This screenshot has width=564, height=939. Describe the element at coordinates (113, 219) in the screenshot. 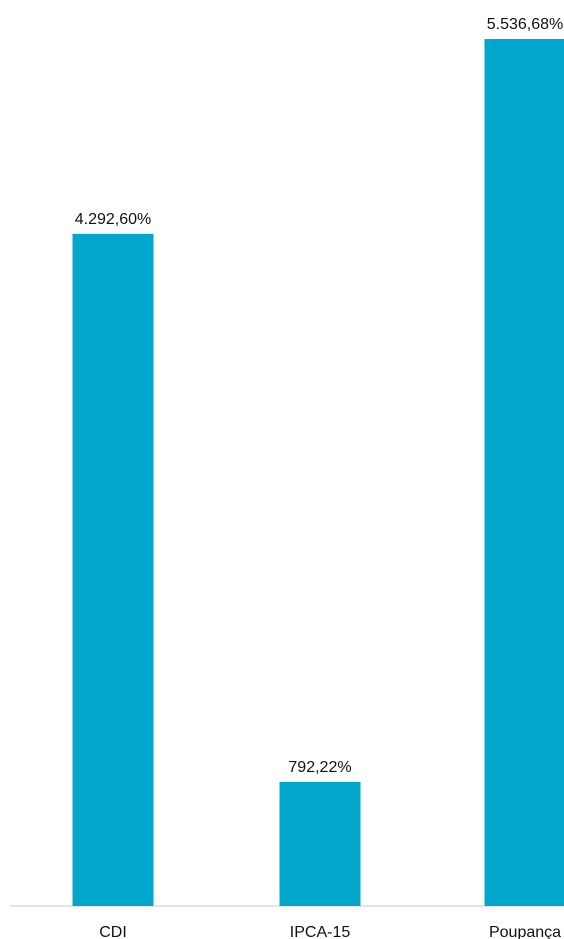

I see `bar-value-label: 4.292,60%` at that location.